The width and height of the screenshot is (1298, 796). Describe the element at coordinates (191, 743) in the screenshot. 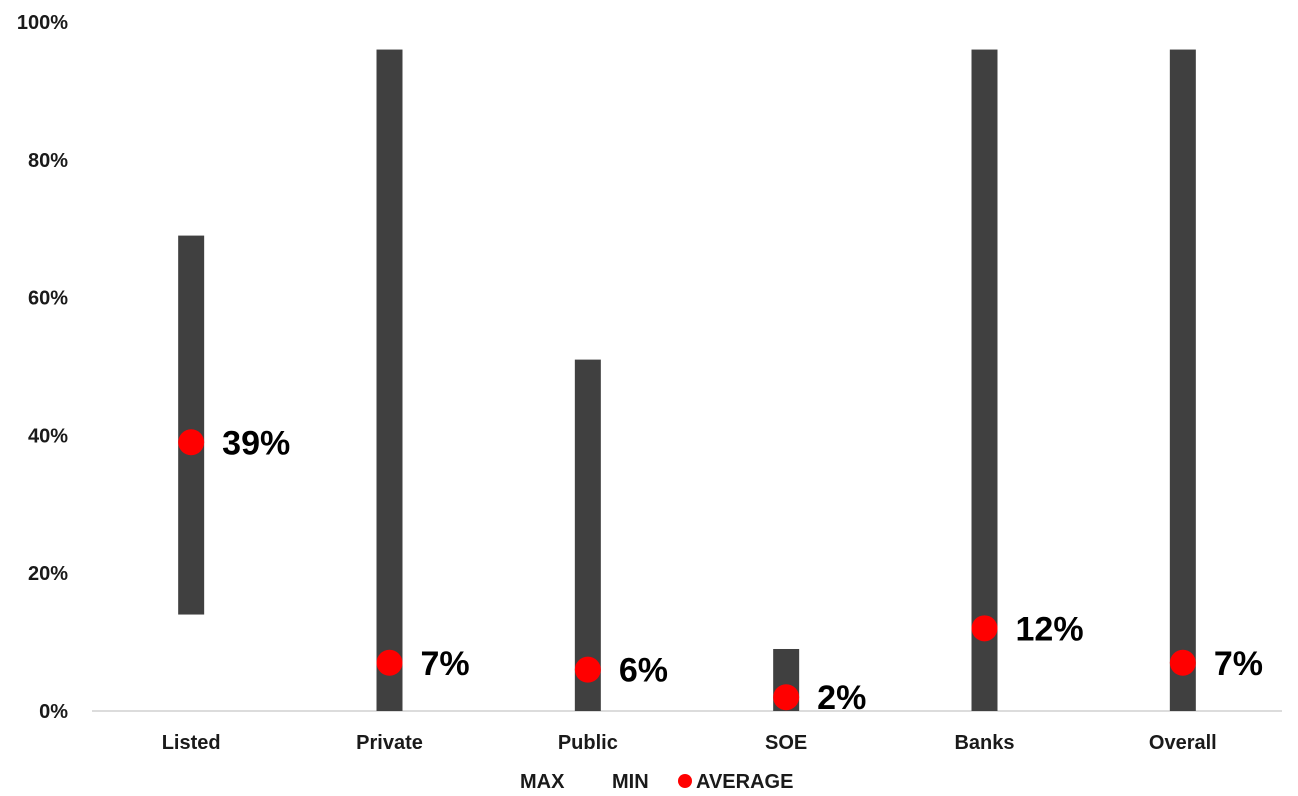

I see `x-category-label: Listed` at that location.